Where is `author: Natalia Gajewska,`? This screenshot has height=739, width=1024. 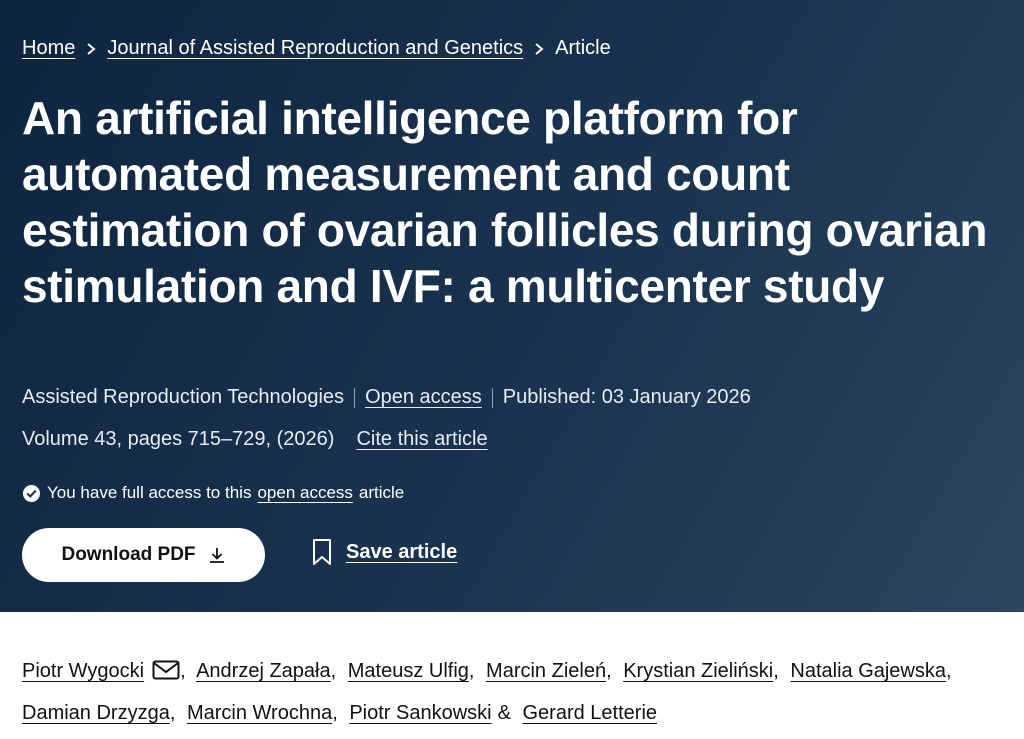
author: Natalia Gajewska, is located at coordinates (873, 671).